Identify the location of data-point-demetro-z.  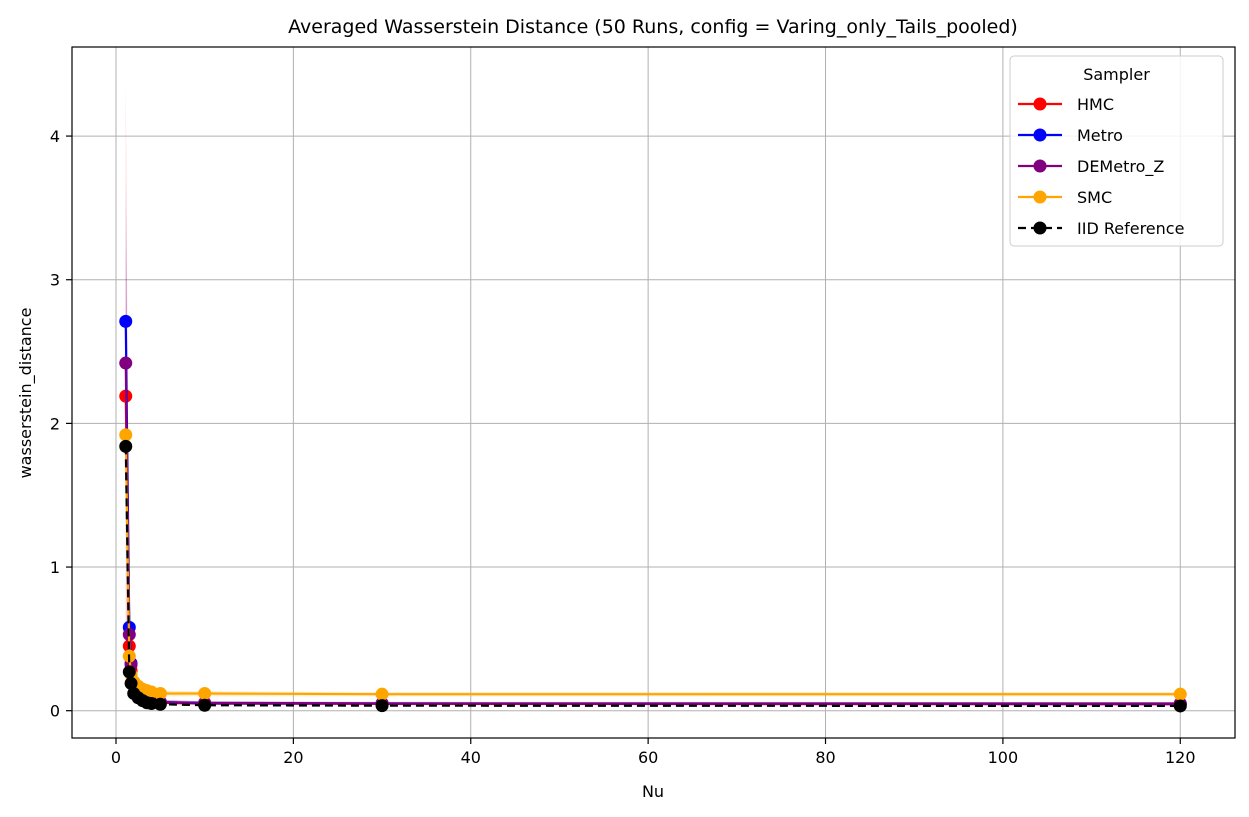
(126, 363).